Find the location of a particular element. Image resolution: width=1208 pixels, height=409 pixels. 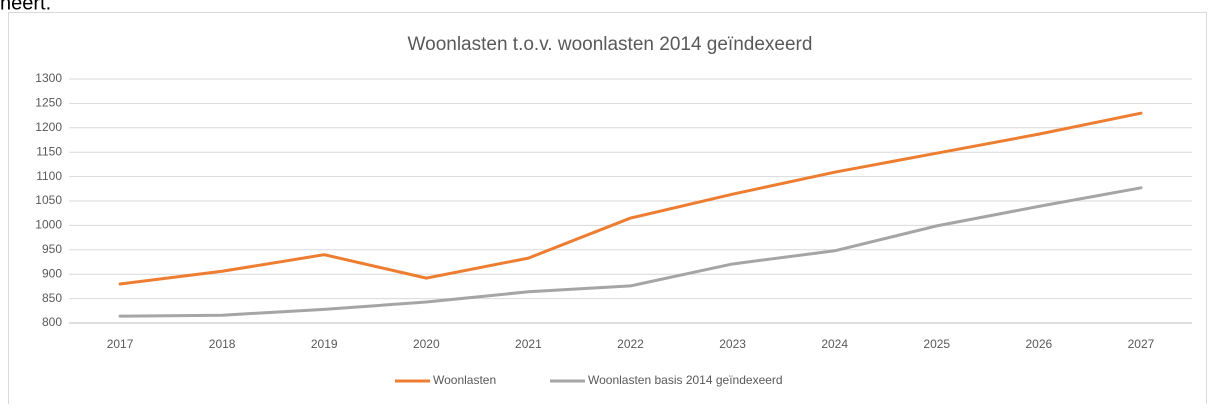

y-tick-label: 1150 is located at coordinates (49, 151).